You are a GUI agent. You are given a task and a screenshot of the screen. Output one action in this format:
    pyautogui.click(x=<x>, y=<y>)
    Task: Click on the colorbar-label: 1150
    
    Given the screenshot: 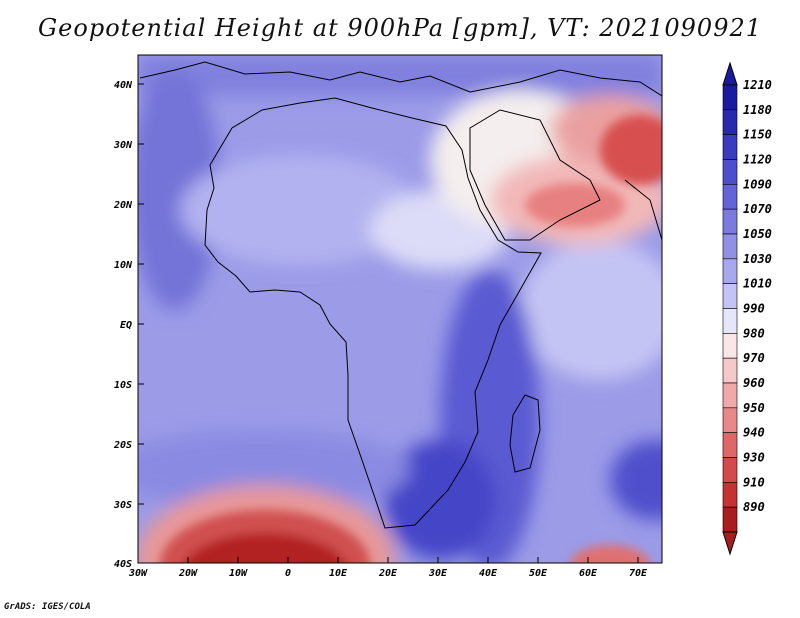 What is the action you would take?
    pyautogui.click(x=757, y=135)
    